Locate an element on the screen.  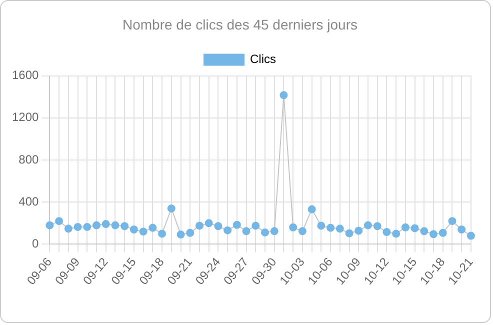
y-tick-label: 0 is located at coordinates (36, 243).